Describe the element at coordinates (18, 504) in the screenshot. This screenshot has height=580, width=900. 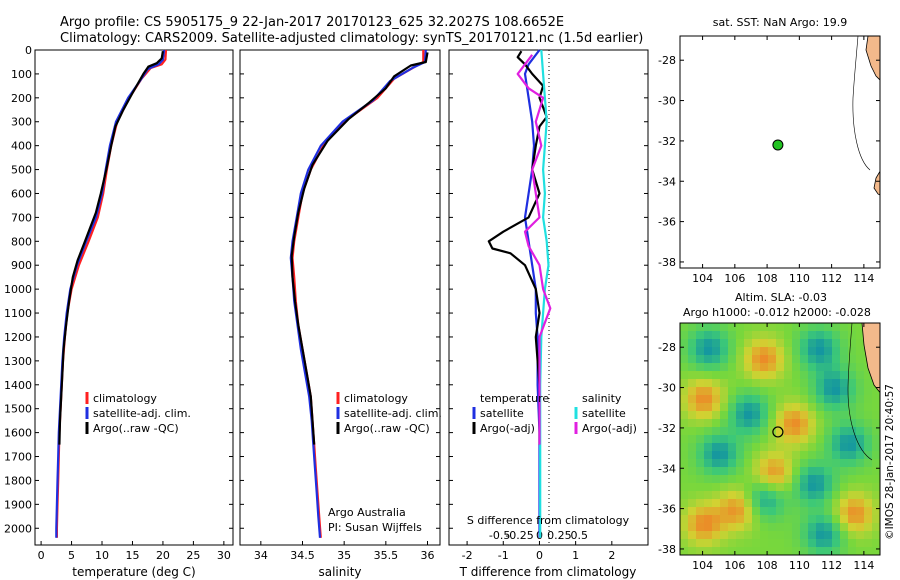
I see `depth-tick-label: 1900` at that location.